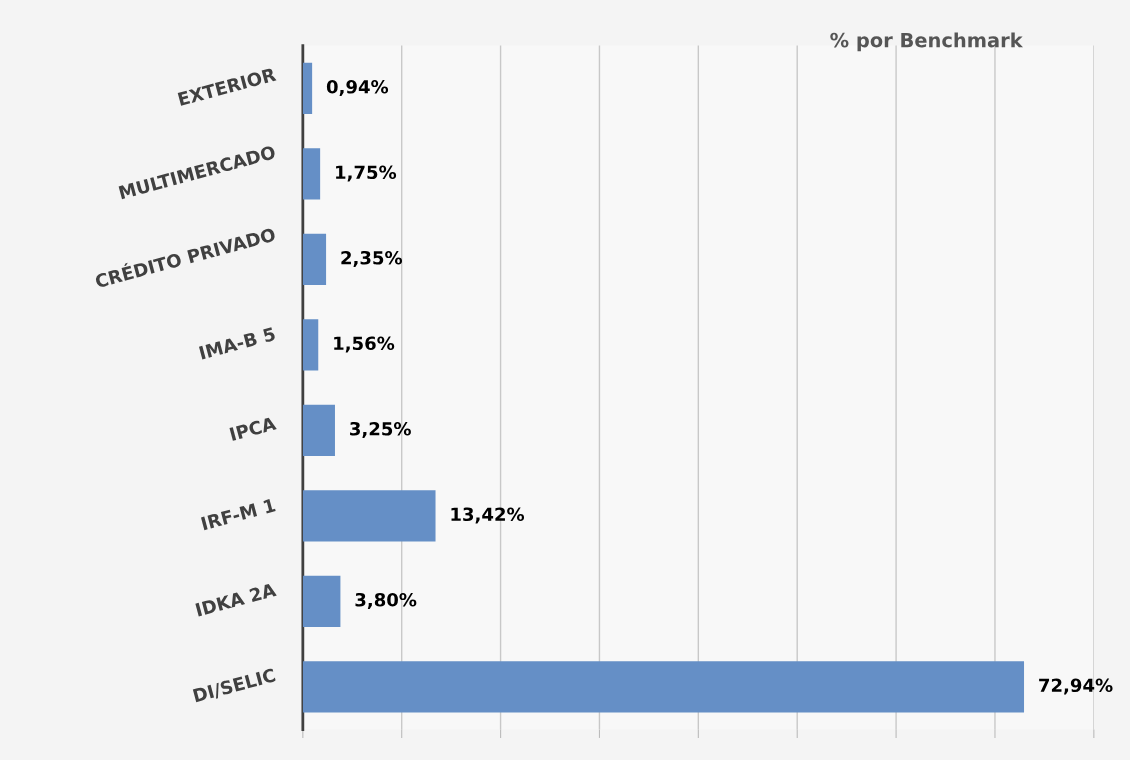 The width and height of the screenshot is (1130, 760). What do you see at coordinates (380, 429) in the screenshot?
I see `data-label: 3,25%` at bounding box center [380, 429].